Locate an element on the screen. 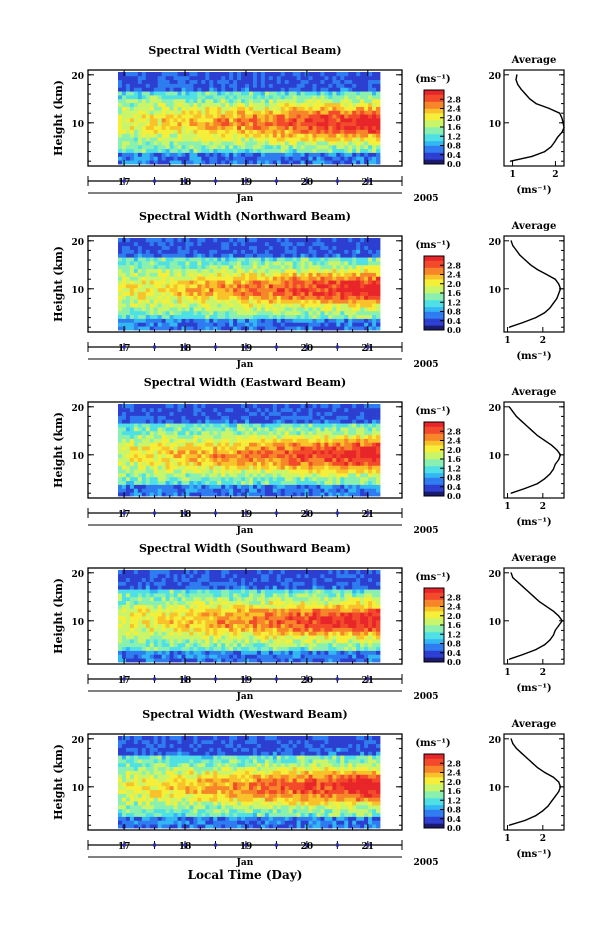 The image size is (616, 931). colorbar-segment is located at coordinates (434, 149).